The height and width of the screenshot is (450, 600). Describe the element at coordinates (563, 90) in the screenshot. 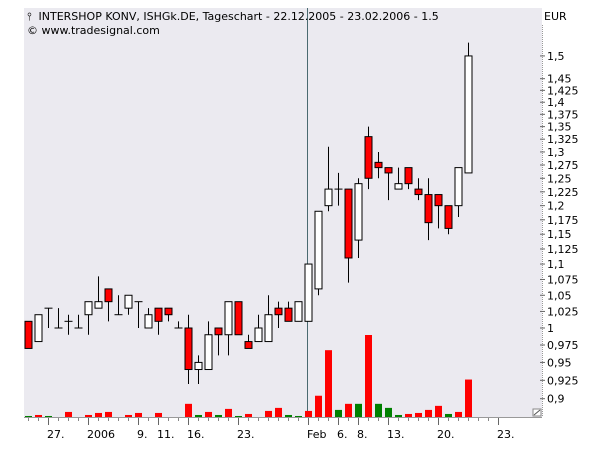

I see `y-tick-label: 1,425` at that location.